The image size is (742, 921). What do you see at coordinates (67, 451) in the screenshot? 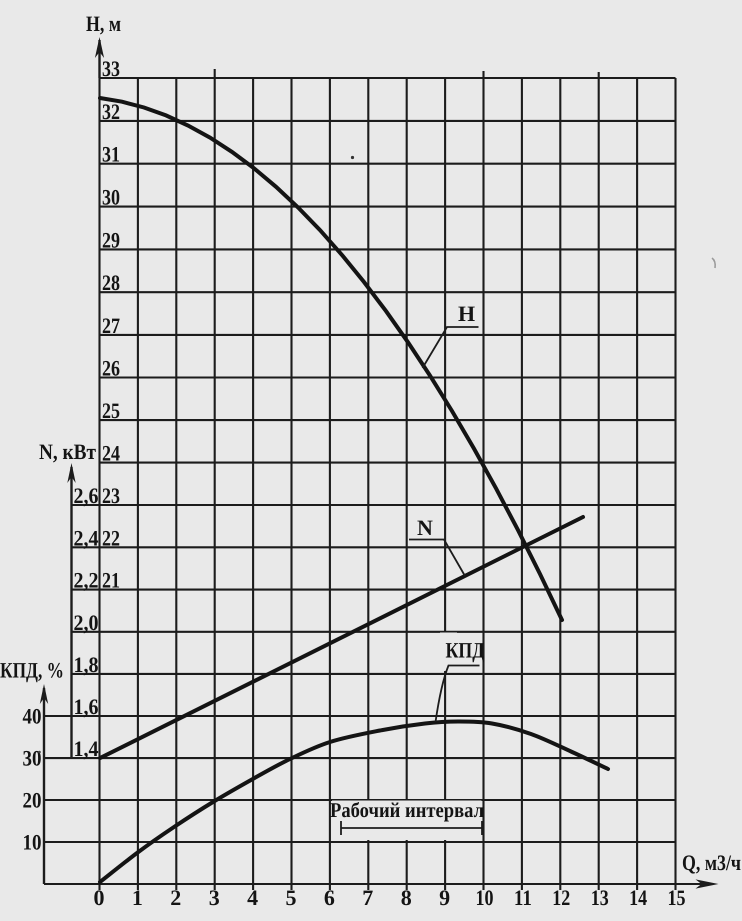
I see `svg-text: N, кВт` at bounding box center [67, 451].